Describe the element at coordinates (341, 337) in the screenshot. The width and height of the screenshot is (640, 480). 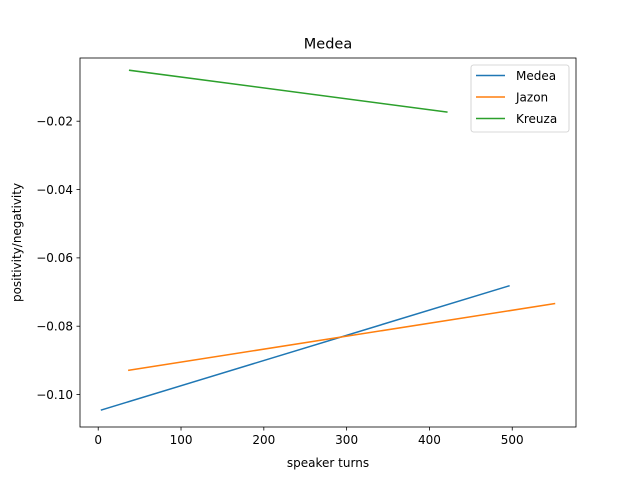
I see `series-line-jazon` at that location.